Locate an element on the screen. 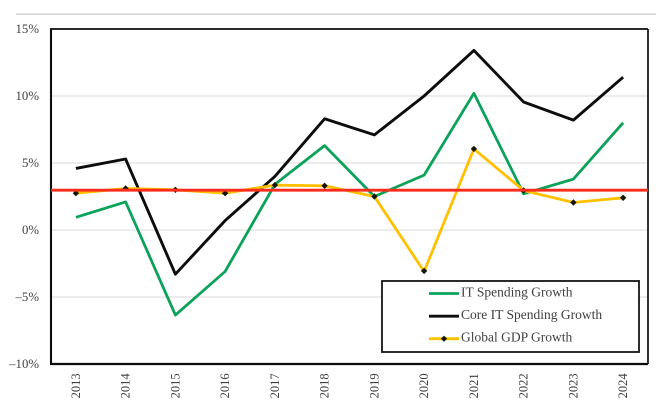 This screenshot has height=412, width=670. svg-text: 0% is located at coordinates (30, 230).